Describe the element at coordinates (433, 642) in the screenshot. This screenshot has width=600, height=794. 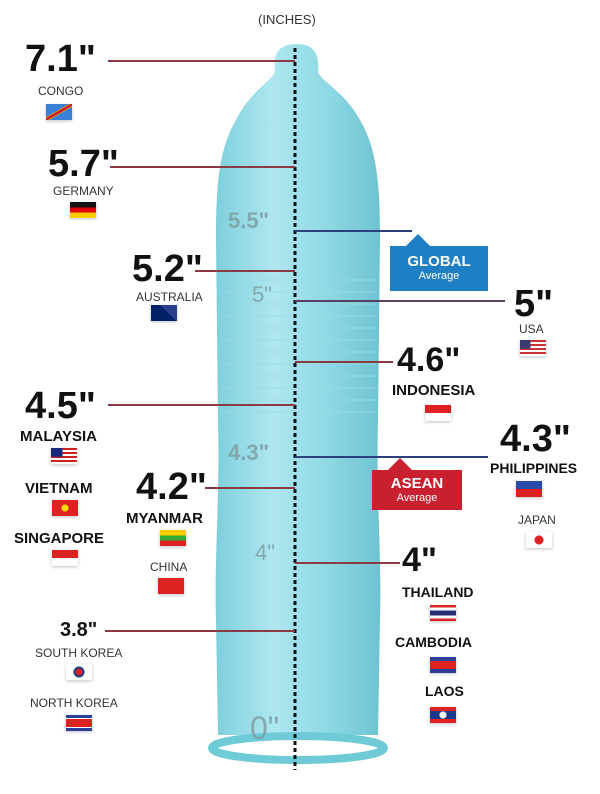
I see `label-cambodia: CAMBODIA` at that location.